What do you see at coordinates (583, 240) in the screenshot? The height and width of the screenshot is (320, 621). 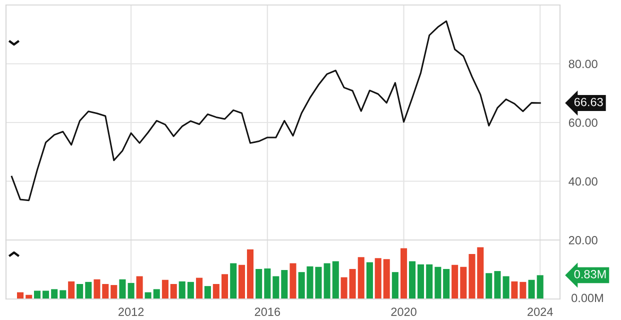 I see `y-tick-label: 20.00` at bounding box center [583, 240].